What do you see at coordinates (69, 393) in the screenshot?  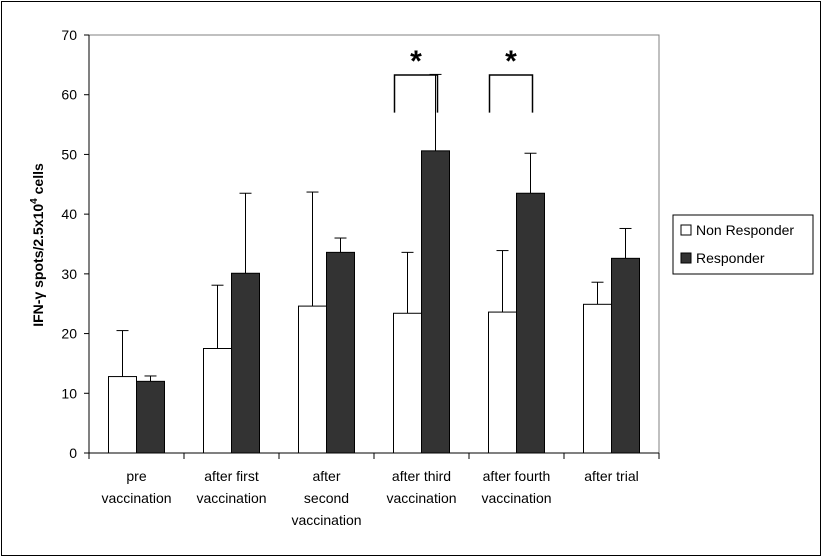 I see `y-tick-label: 10` at bounding box center [69, 393].